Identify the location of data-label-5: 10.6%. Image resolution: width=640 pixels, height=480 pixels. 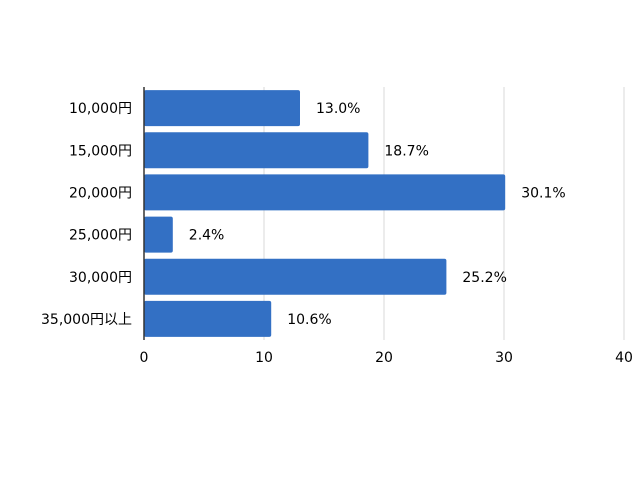
(309, 320).